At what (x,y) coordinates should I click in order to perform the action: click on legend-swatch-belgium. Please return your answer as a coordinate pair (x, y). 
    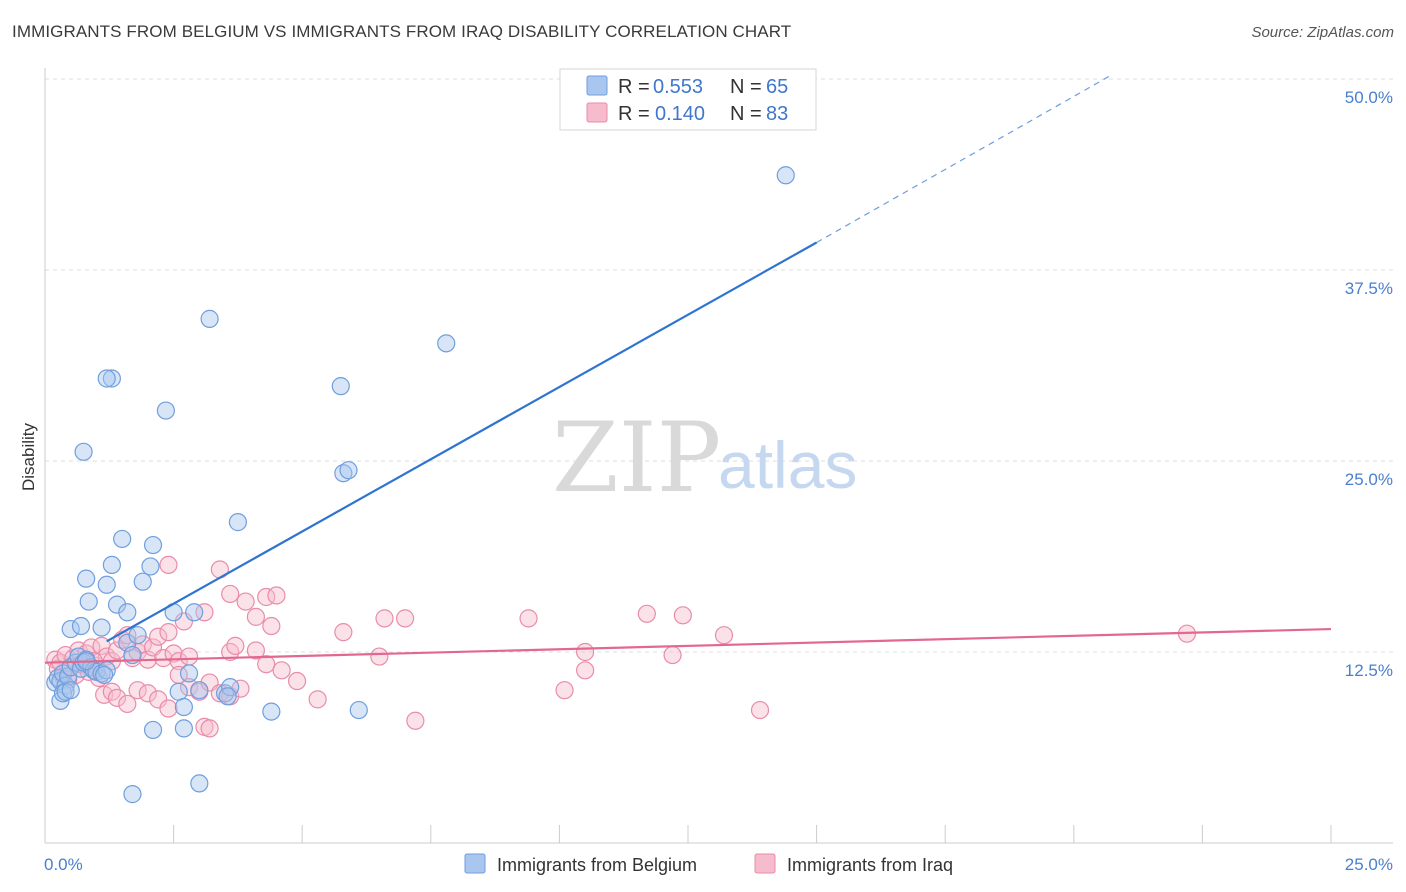
    Looking at the image, I should click on (597, 85).